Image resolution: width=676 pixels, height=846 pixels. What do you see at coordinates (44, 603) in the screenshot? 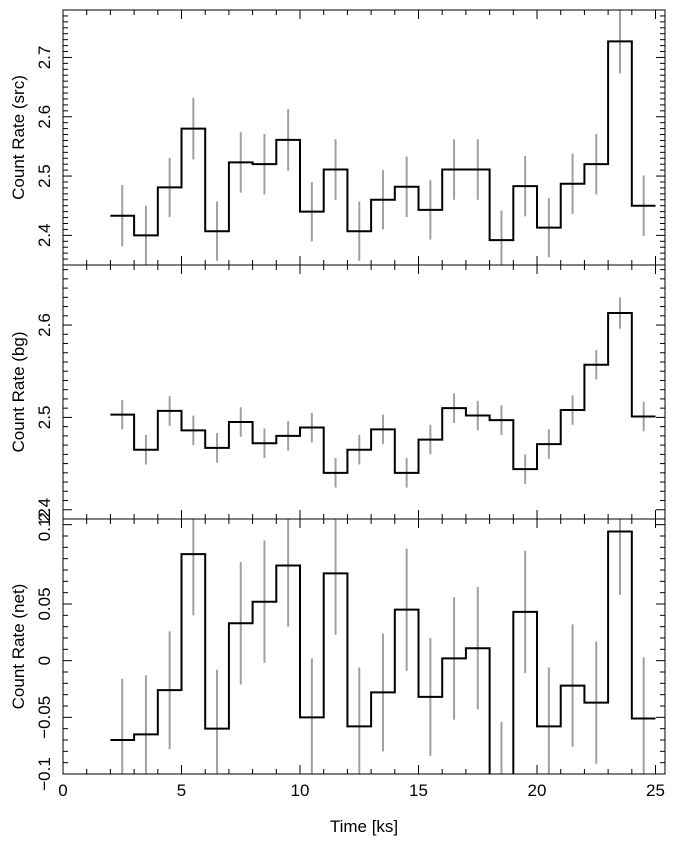
I see `y-tick-label: 0.05` at bounding box center [44, 603].